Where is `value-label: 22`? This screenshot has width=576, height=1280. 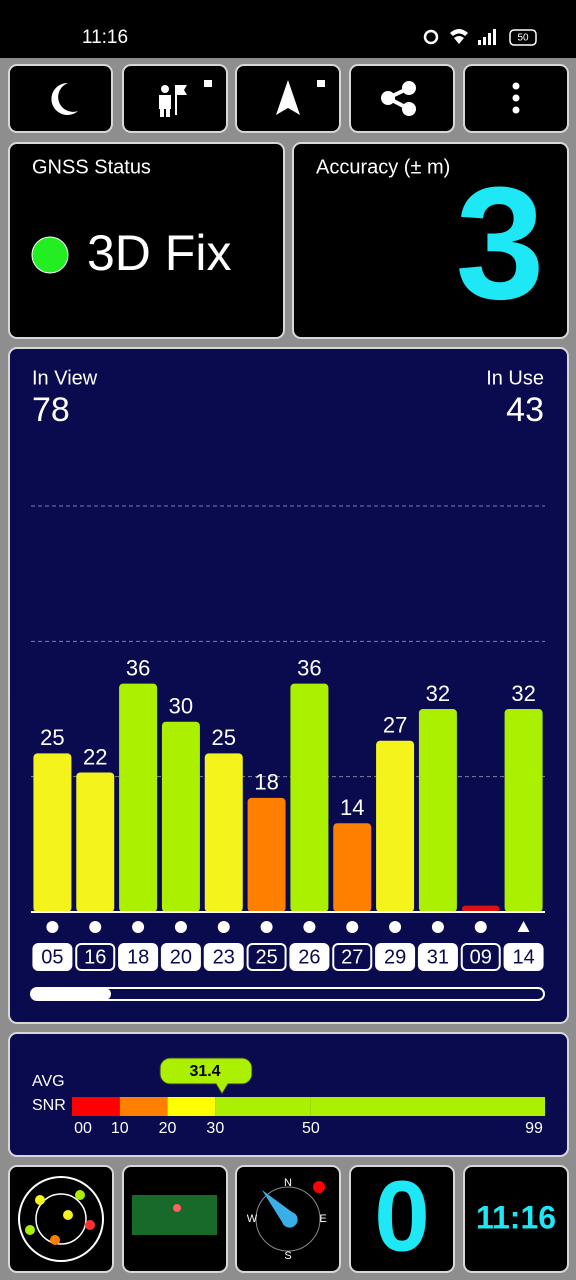
value-label: 22 is located at coordinates (95, 756).